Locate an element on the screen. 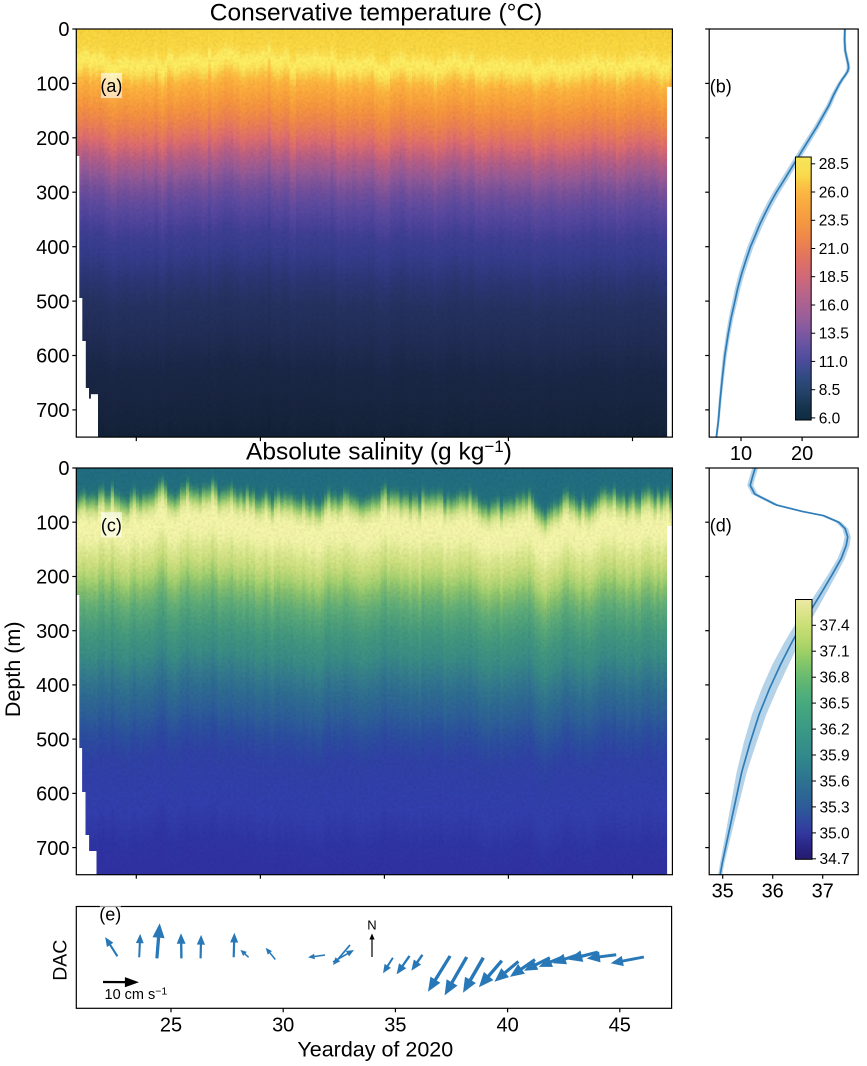  svg-text: N is located at coordinates (371, 925).